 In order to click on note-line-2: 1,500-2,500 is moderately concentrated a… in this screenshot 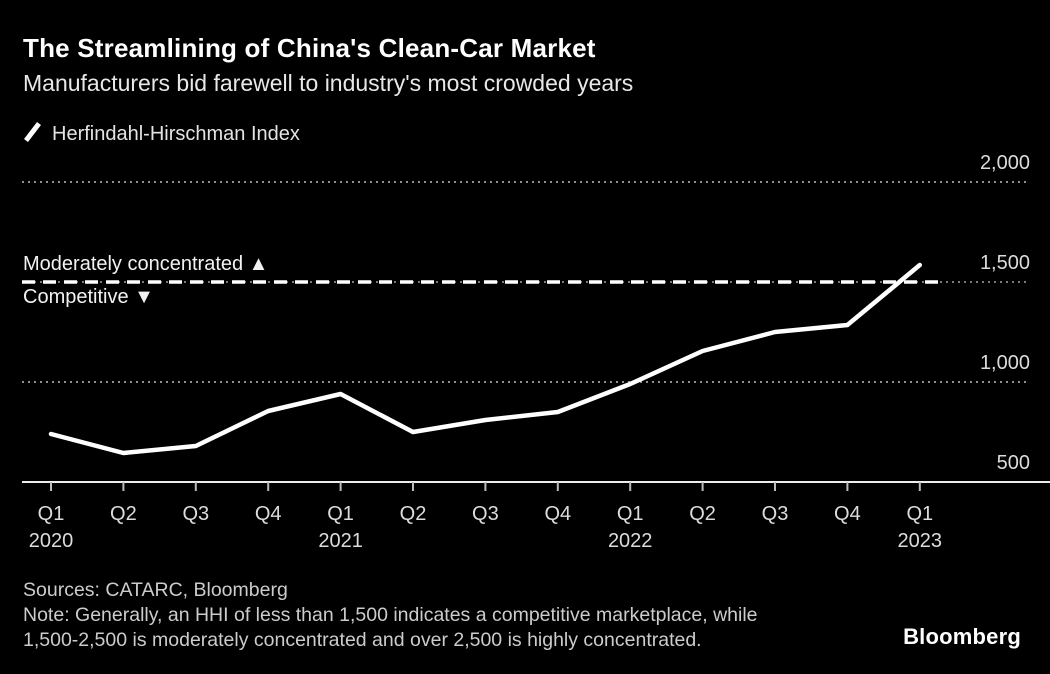, I will do `click(362, 640)`.